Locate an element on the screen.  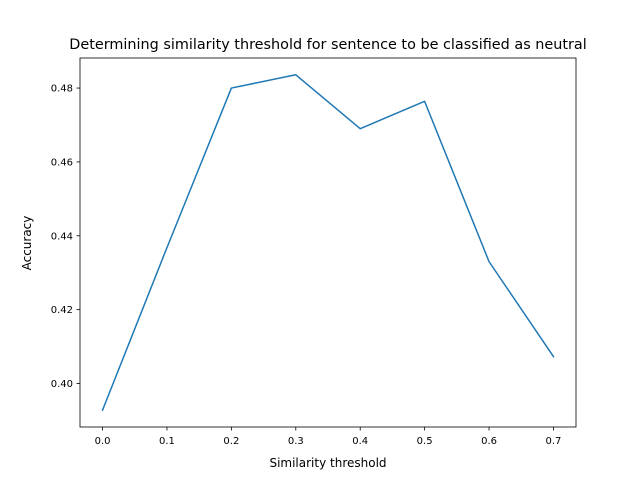
y-tick-label: 0.42 is located at coordinates (62, 310).